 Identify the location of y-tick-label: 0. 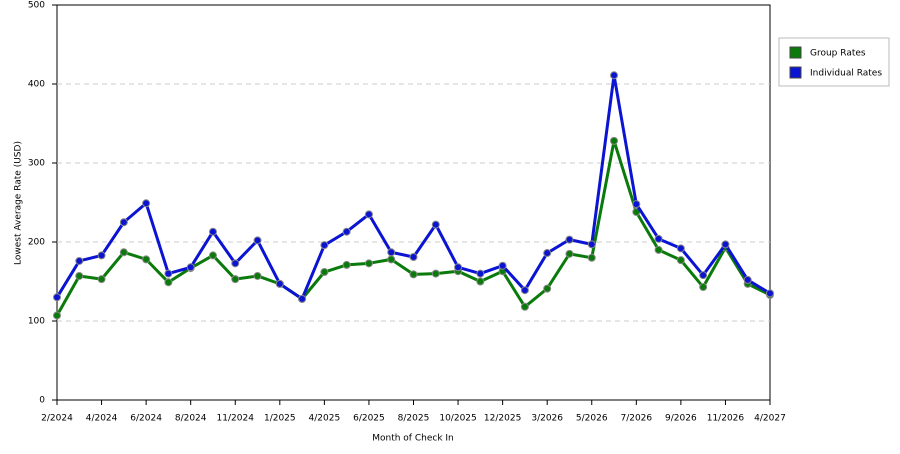
(42, 401).